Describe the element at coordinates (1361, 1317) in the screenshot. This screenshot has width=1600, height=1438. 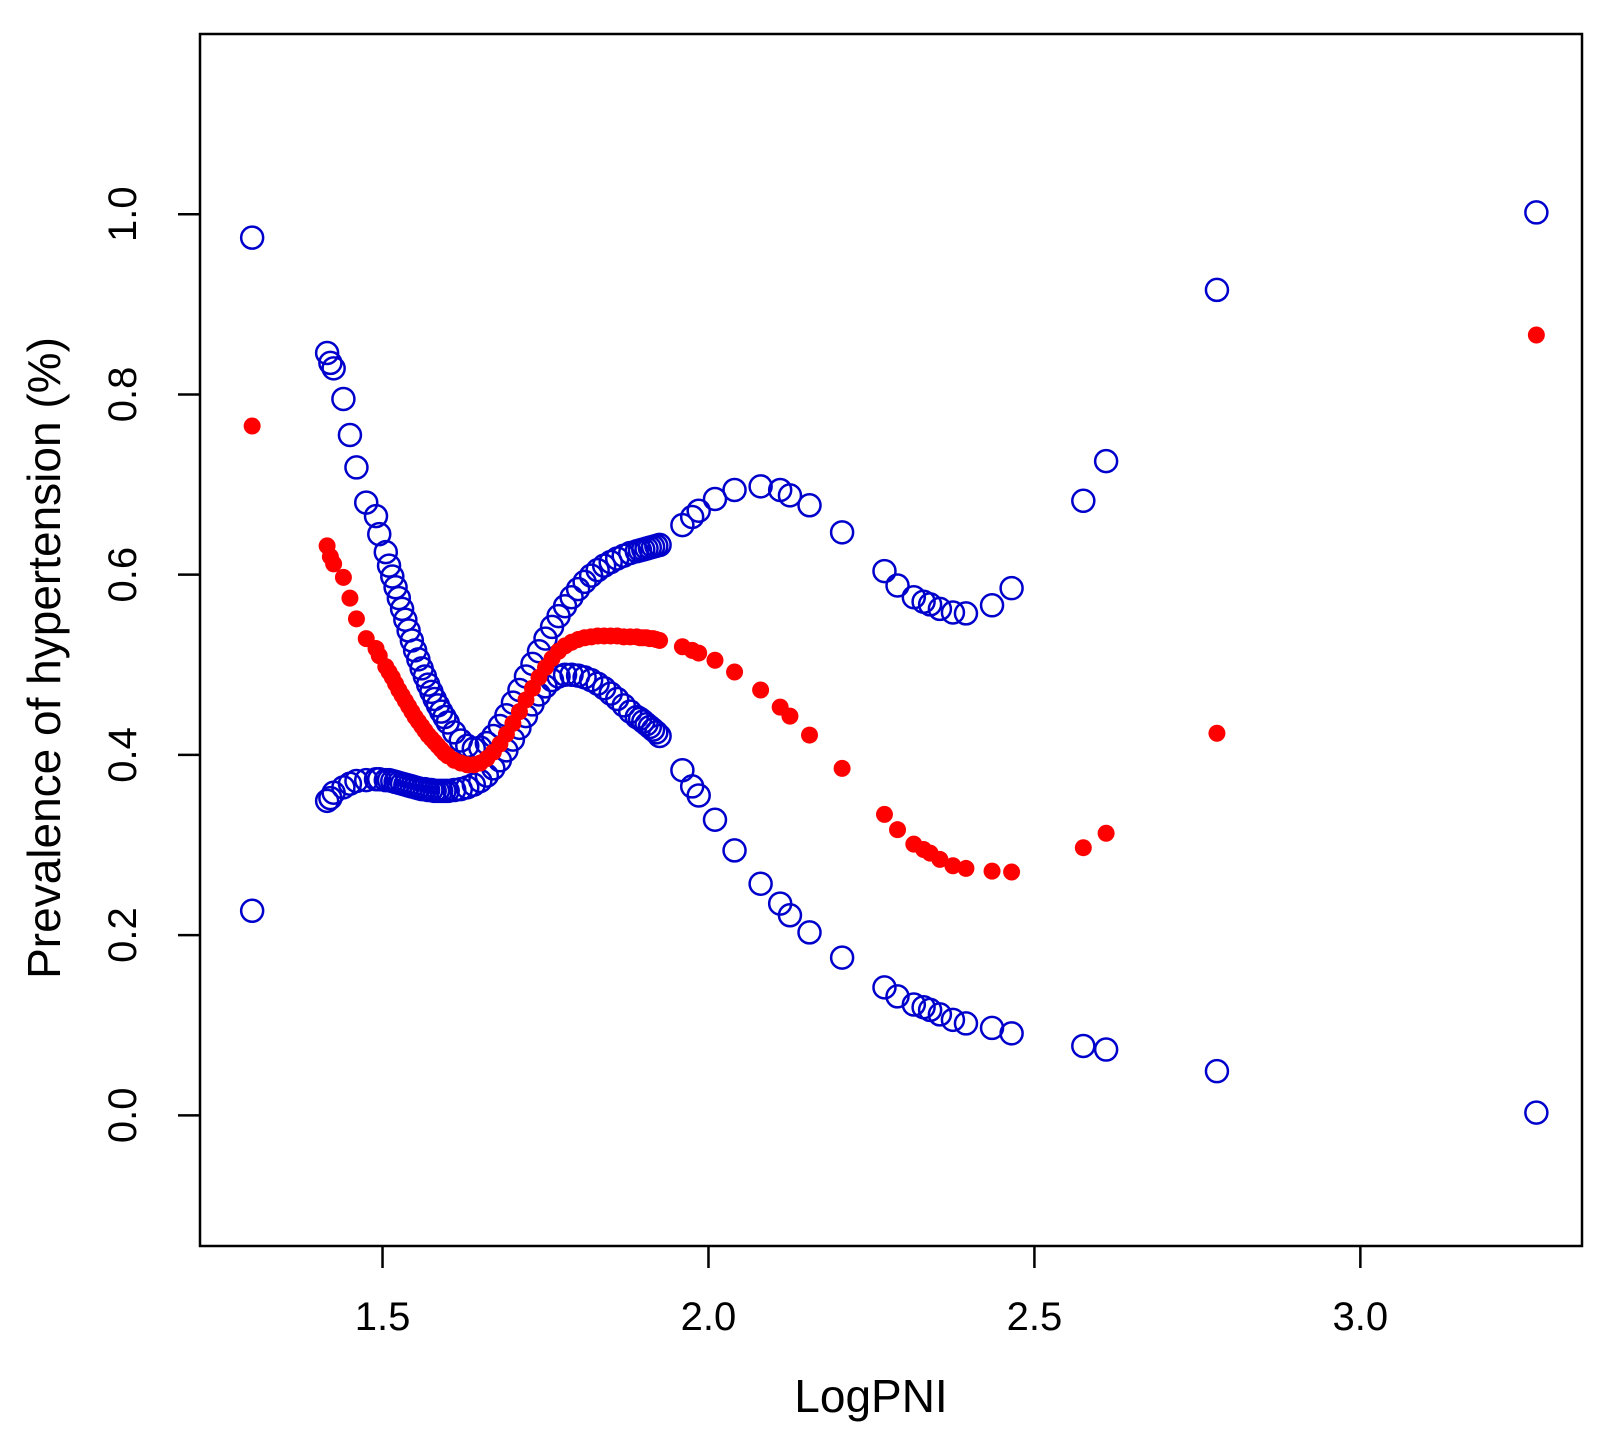
I see `x-tick-label: 3.0` at that location.